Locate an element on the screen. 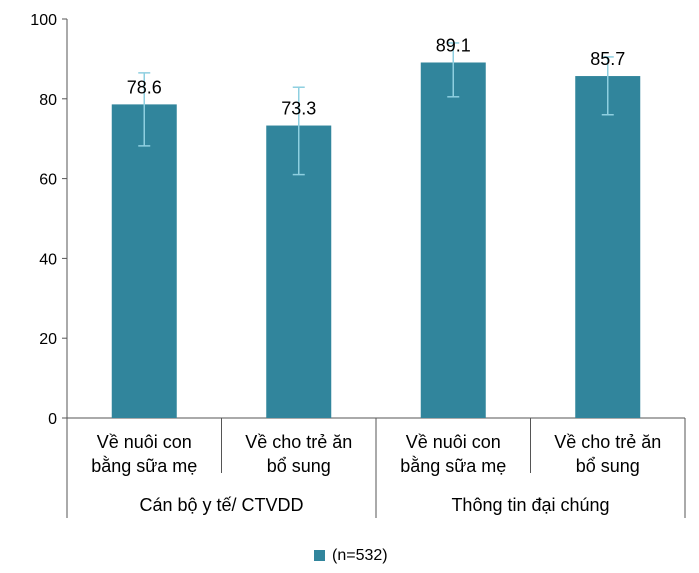 This screenshot has height=573, width=699. legend-label: (n=532) is located at coordinates (360, 555).